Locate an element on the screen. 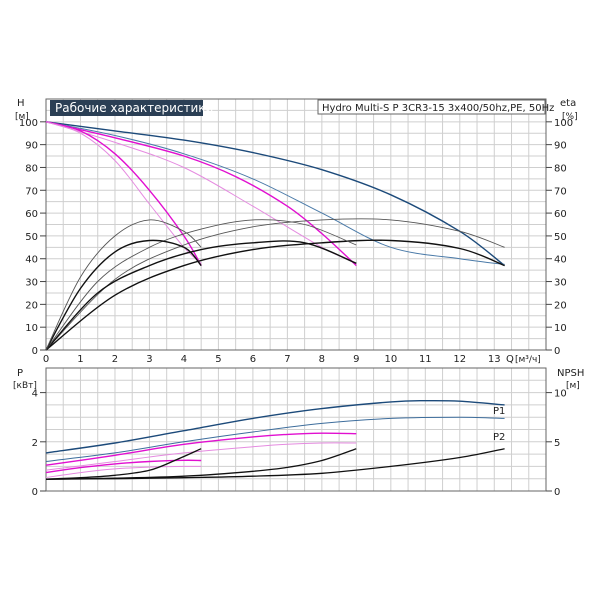 The image size is (600, 600). right-tick-label: 60 is located at coordinates (560, 214).